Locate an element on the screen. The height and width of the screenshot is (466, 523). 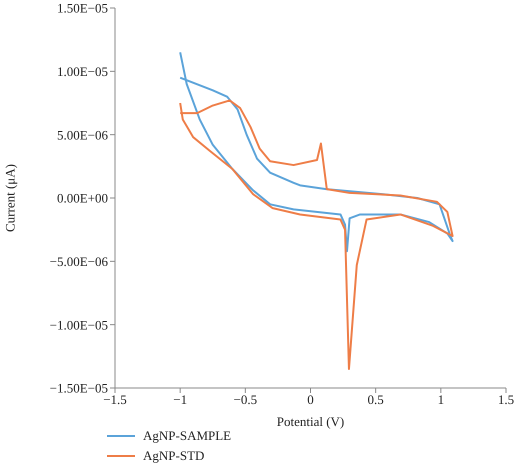
y-tick-label: −1.00E−05 is located at coordinates (79, 324).